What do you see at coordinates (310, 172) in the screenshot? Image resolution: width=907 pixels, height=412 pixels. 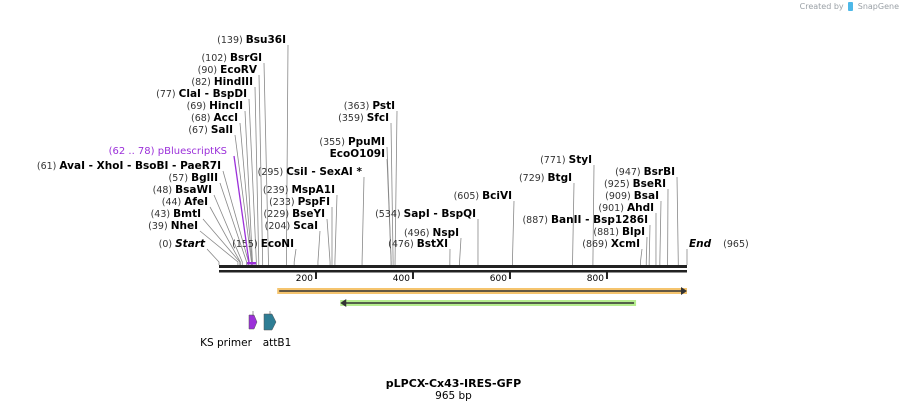 I see `svg-text: (295) CsiI - SexAI *` at bounding box center [310, 172].